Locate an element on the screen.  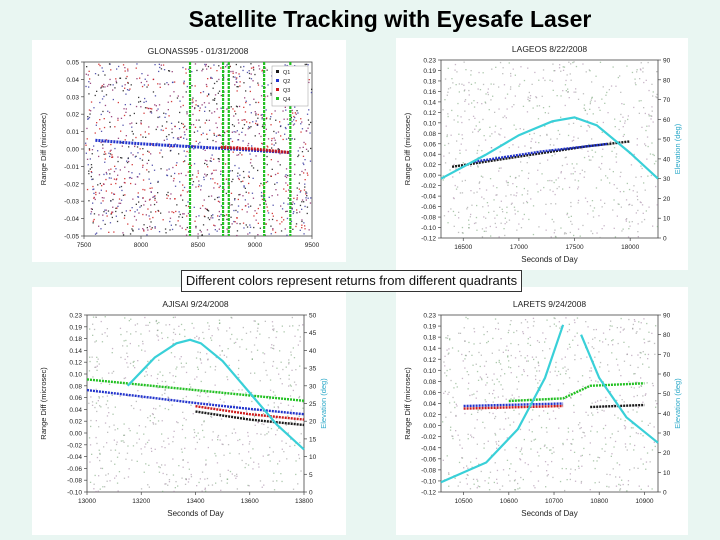
chart0-title: GLONASS95 - 01/31/2008 is located at coordinates (198, 51).